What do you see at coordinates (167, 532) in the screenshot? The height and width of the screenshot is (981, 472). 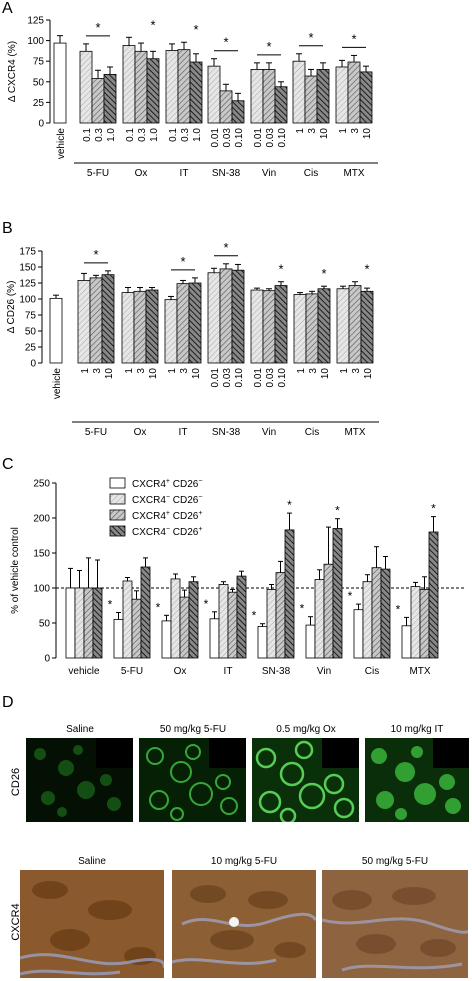 I see `legend-label: CXCR4− CD26+` at bounding box center [167, 532].